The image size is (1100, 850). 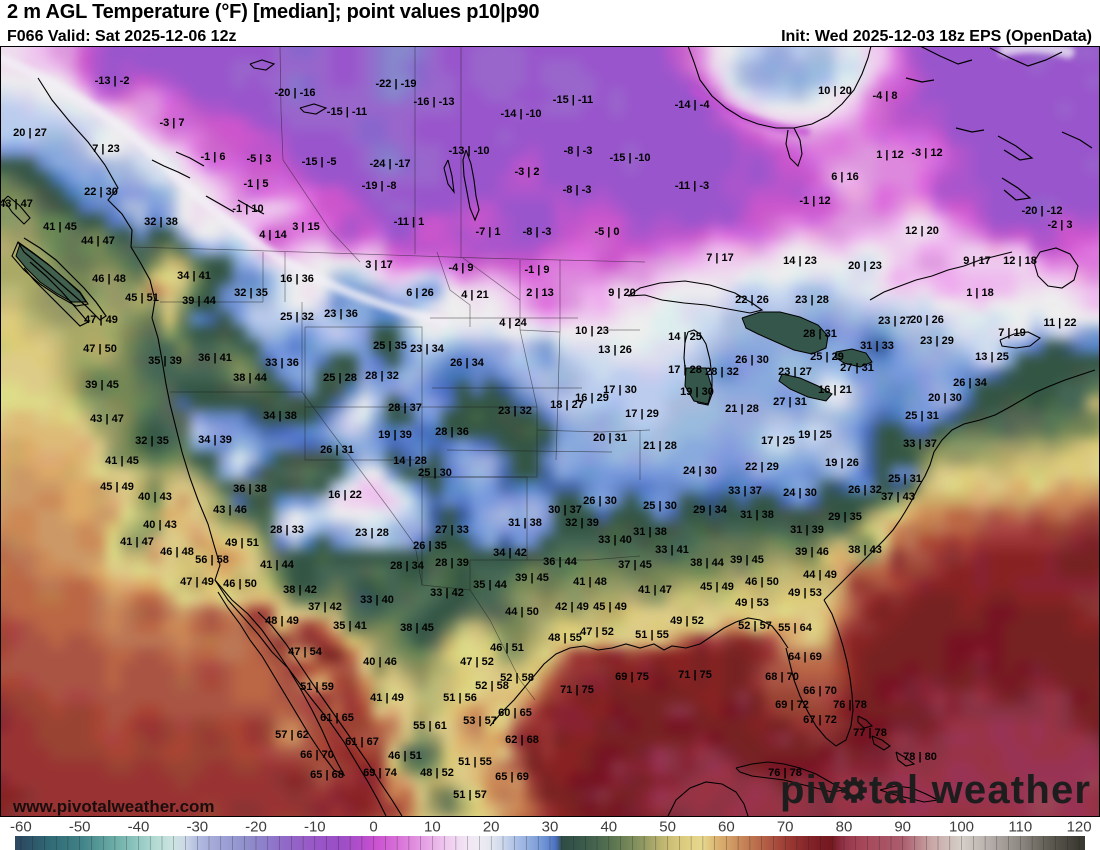 What do you see at coordinates (155, 497) in the screenshot?
I see `svg-text: 40 | 43` at bounding box center [155, 497].